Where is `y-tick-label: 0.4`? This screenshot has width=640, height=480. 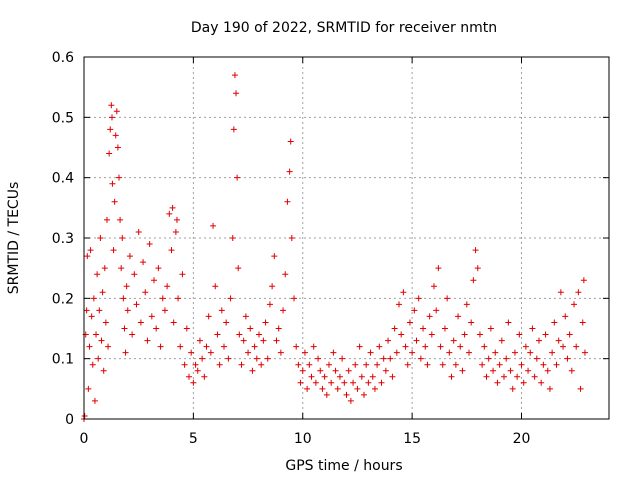
y-tick-label: 0.4 is located at coordinates (63, 179).